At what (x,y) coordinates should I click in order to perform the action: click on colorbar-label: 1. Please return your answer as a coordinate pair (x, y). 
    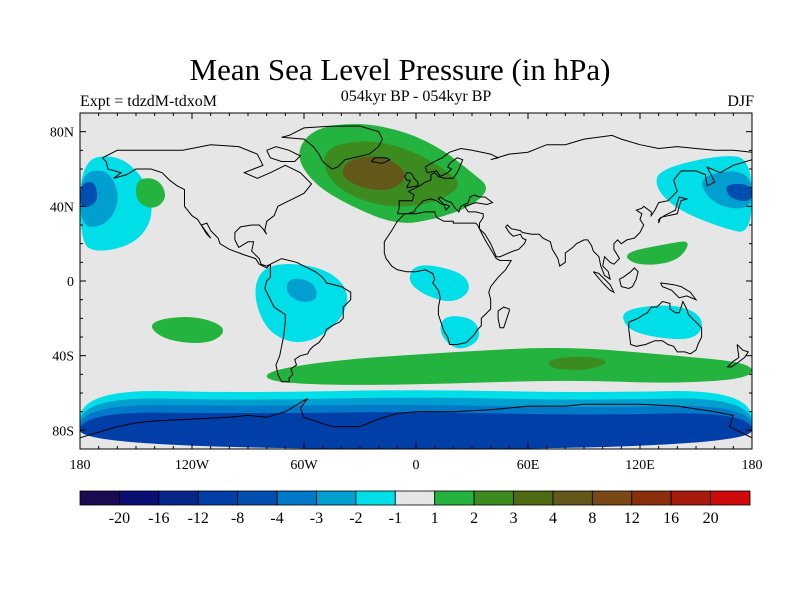
    Looking at the image, I should click on (435, 518).